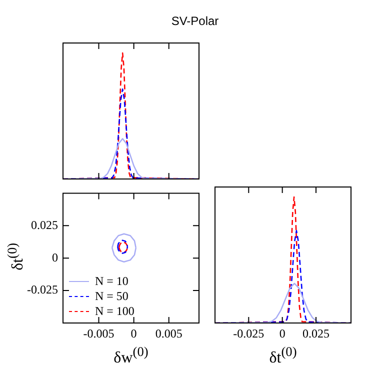 Image resolution: width=390 pixels, height=390 pixels. Describe the element at coordinates (44, 225) in the screenshot. I see `y-tick-label: 0.025` at that location.